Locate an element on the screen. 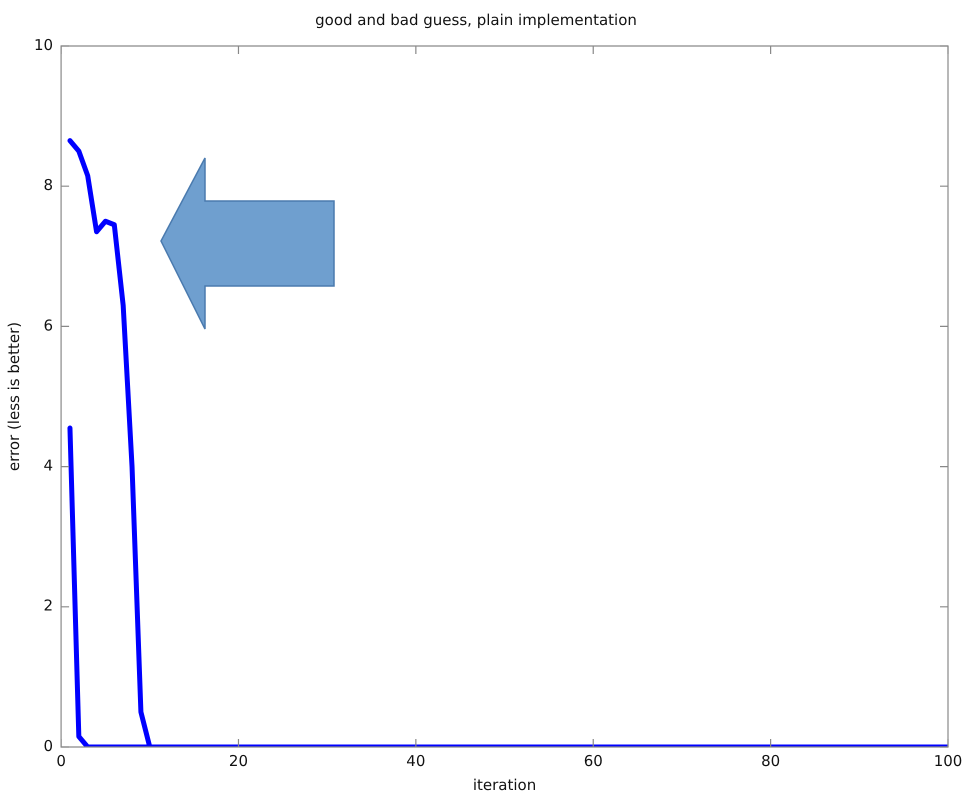  y-tick-label: 0 is located at coordinates (49, 745).